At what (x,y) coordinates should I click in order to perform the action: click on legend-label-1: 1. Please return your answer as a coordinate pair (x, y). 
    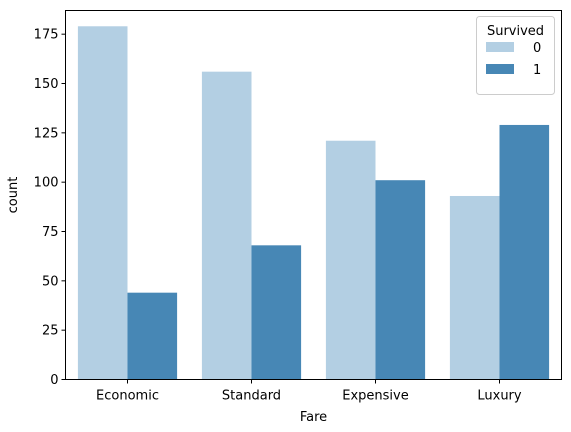
    Looking at the image, I should click on (537, 70).